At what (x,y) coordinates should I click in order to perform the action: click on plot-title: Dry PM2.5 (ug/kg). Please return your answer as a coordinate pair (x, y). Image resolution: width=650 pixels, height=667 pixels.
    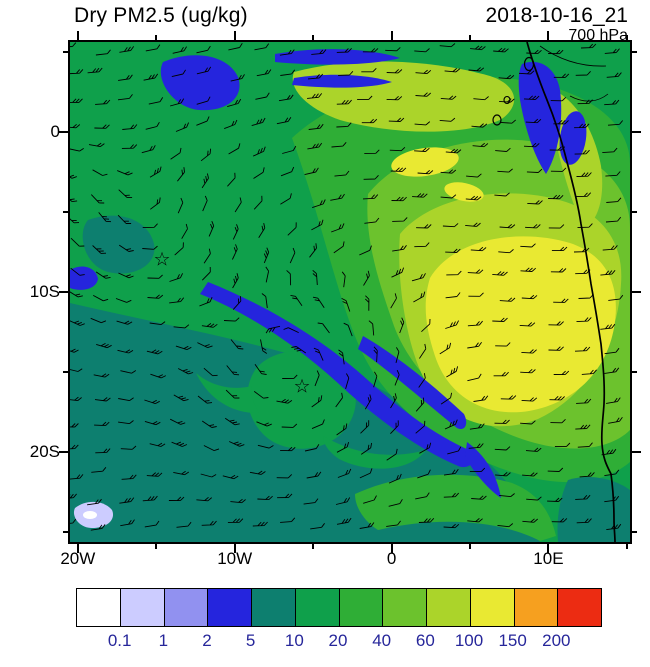
    Looking at the image, I should click on (161, 15).